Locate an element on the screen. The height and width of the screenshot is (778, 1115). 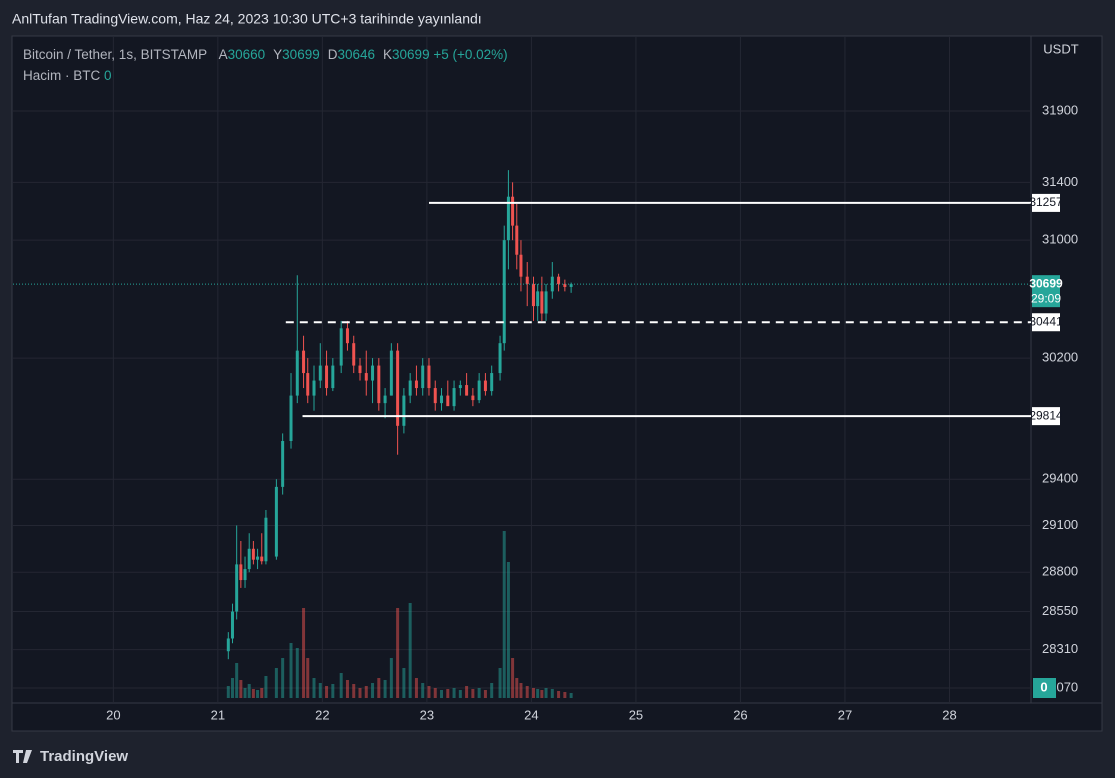
ohlc-value: 30699 is located at coordinates (301, 54).